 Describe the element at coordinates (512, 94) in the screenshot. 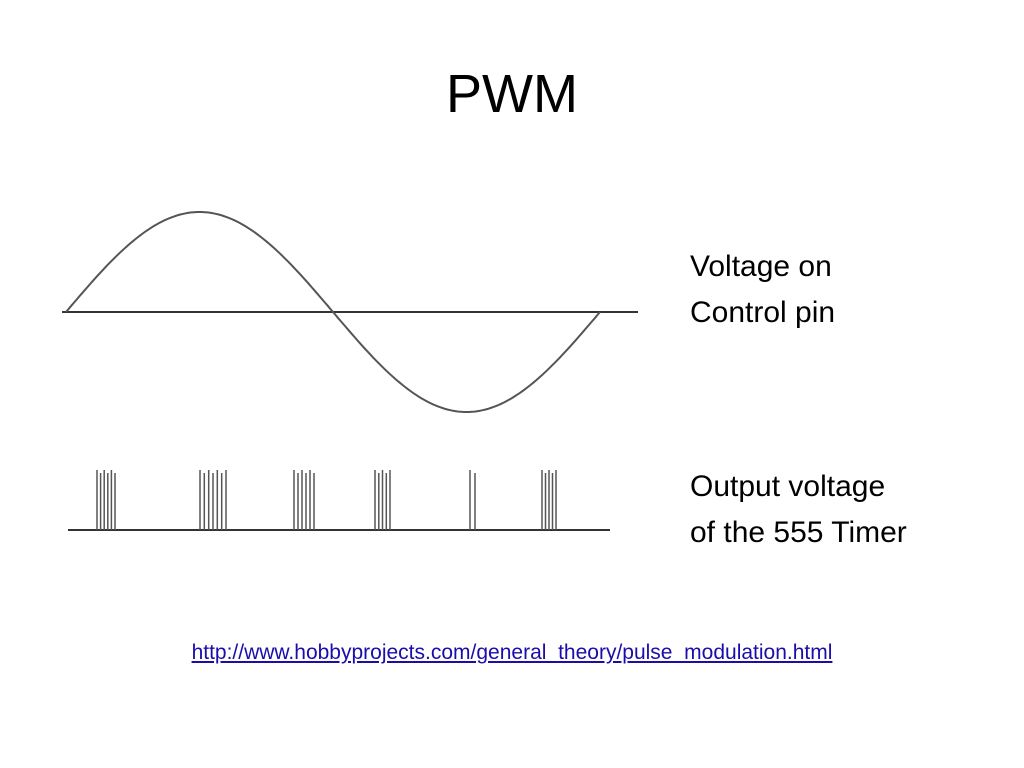

I see `slide-title: PWM` at that location.